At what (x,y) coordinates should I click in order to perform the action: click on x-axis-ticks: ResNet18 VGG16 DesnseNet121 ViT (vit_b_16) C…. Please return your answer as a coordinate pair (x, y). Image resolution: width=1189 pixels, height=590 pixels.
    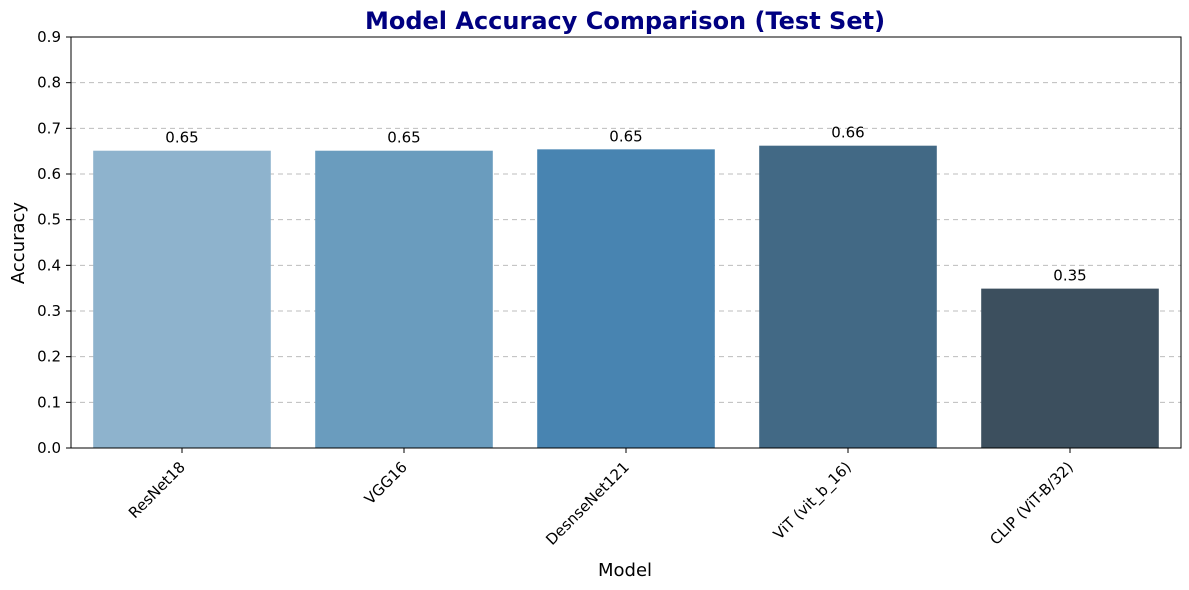
    Looking at the image, I should click on (601, 498).